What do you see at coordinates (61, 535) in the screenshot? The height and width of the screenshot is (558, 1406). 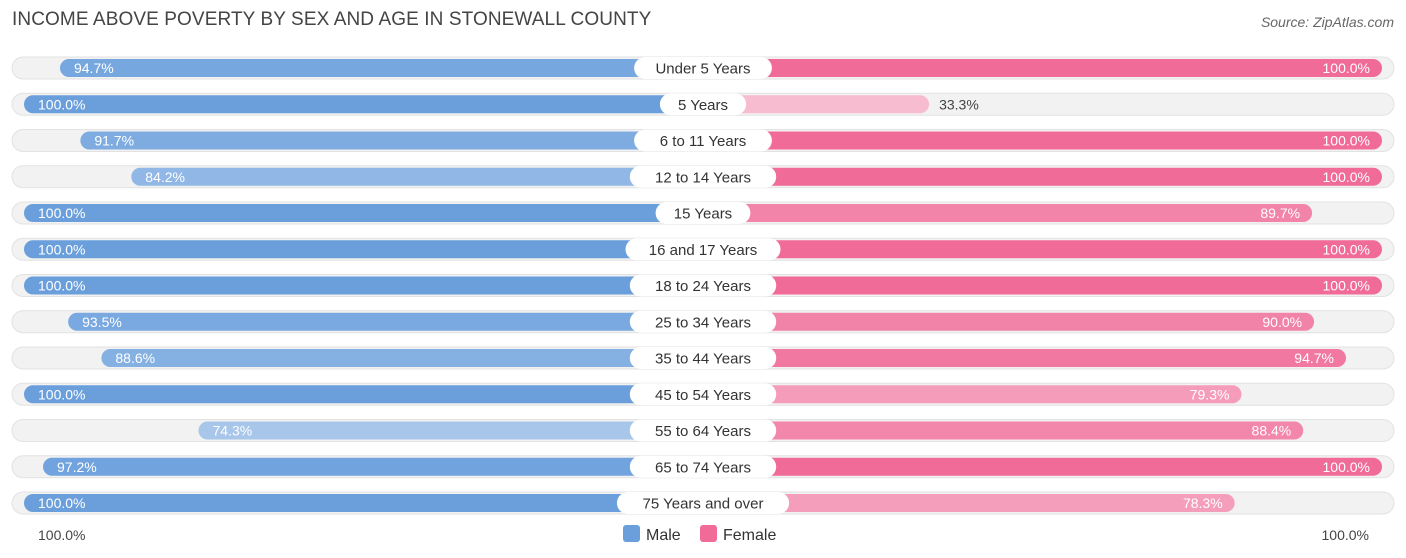 I see `axis-left-label: 100.0%` at bounding box center [61, 535].